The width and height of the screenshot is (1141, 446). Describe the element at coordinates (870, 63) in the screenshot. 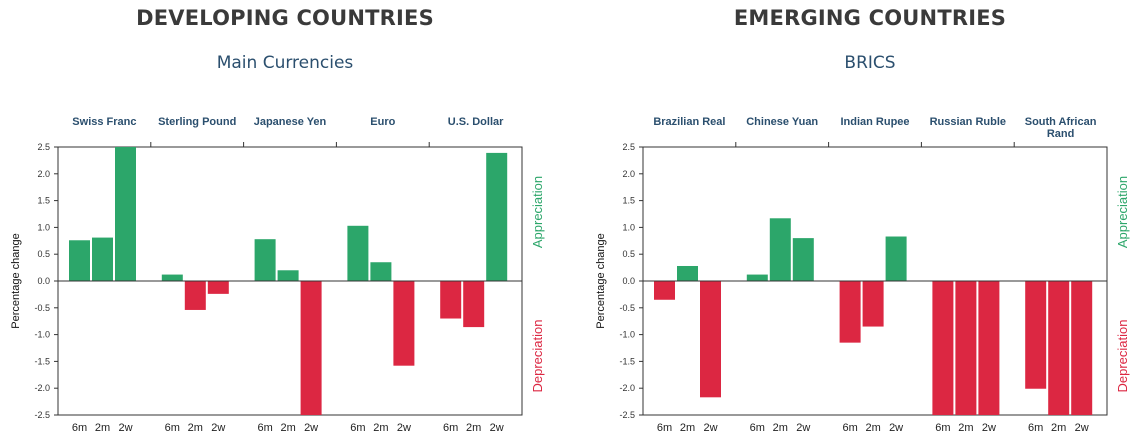

I see `chart-subtitle: BRICS` at that location.